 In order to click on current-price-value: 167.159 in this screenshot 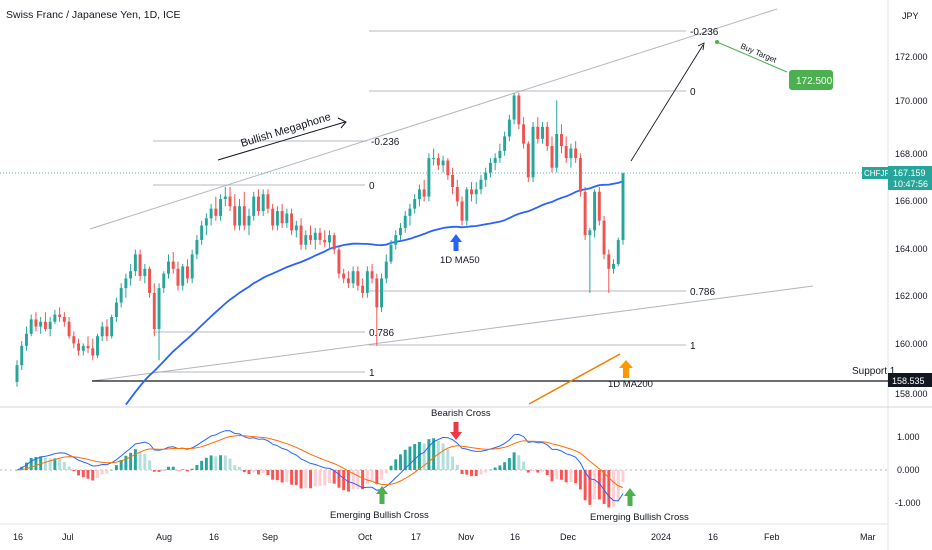, I will do `click(909, 173)`.